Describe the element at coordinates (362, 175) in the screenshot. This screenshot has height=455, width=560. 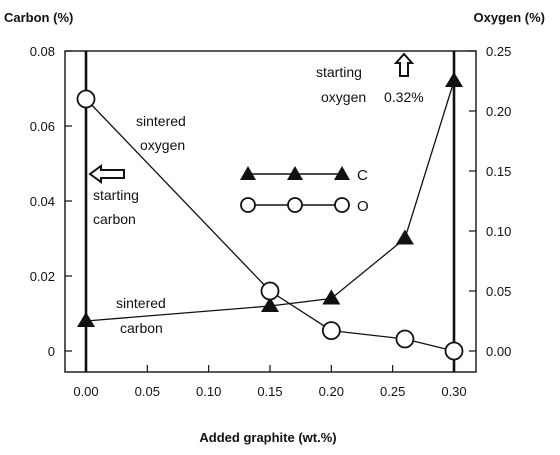
I see `legend-label-c: C` at that location.